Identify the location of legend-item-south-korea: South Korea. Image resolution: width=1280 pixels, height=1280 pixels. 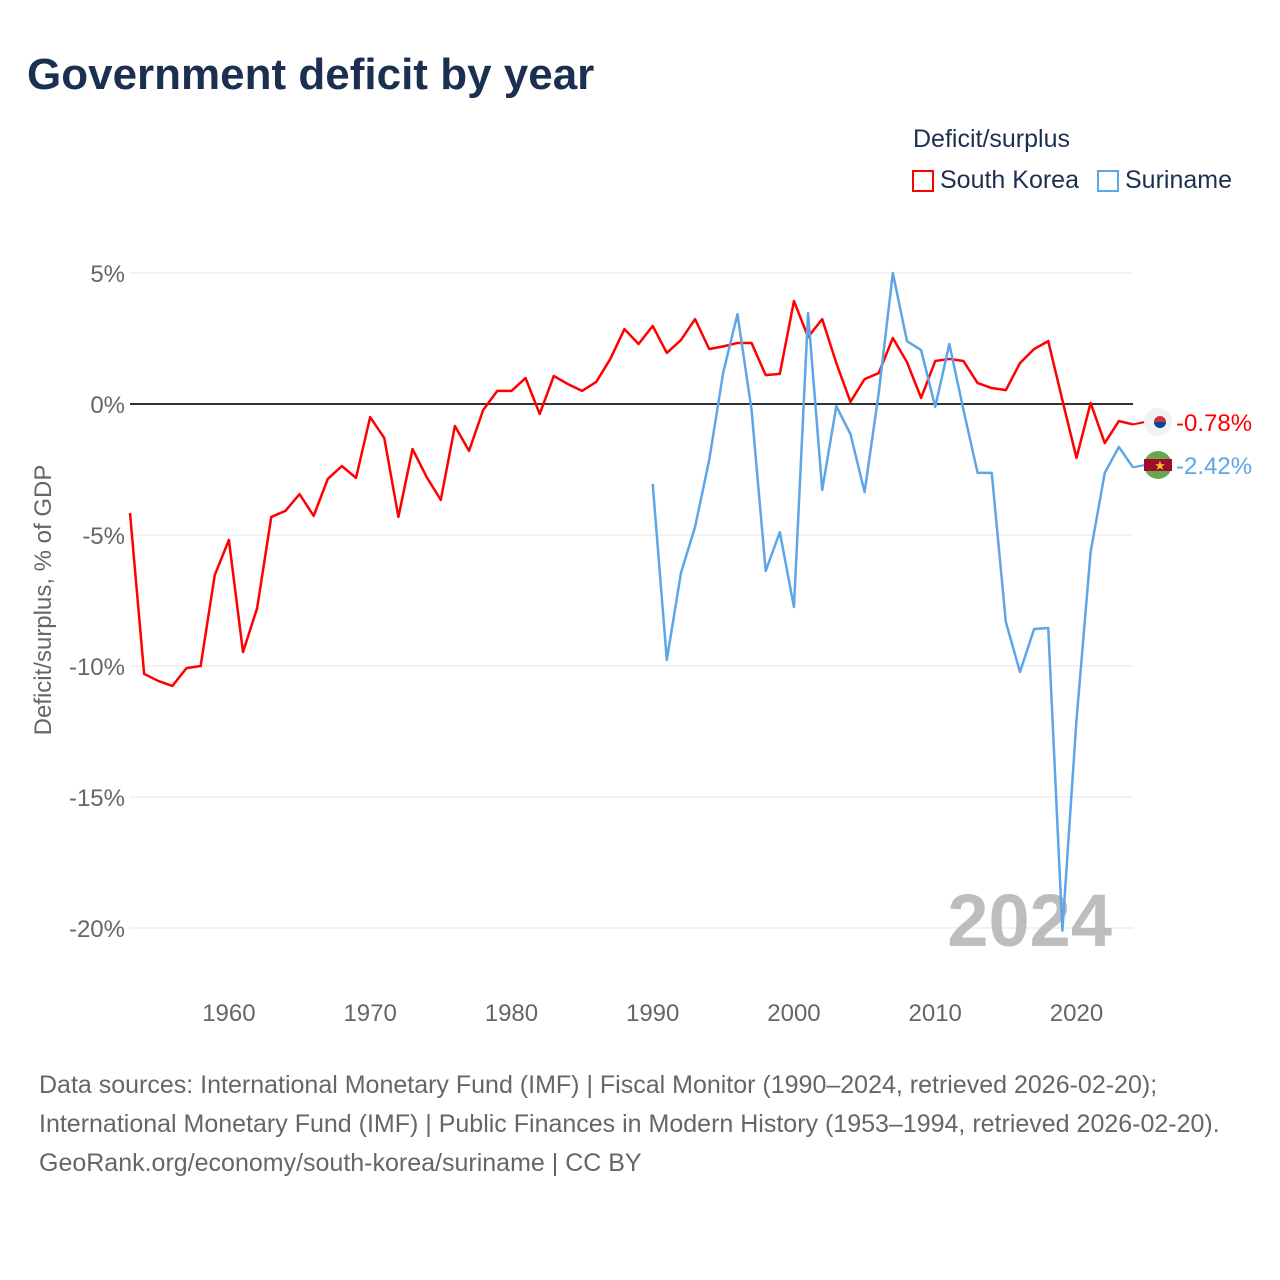
(995, 180).